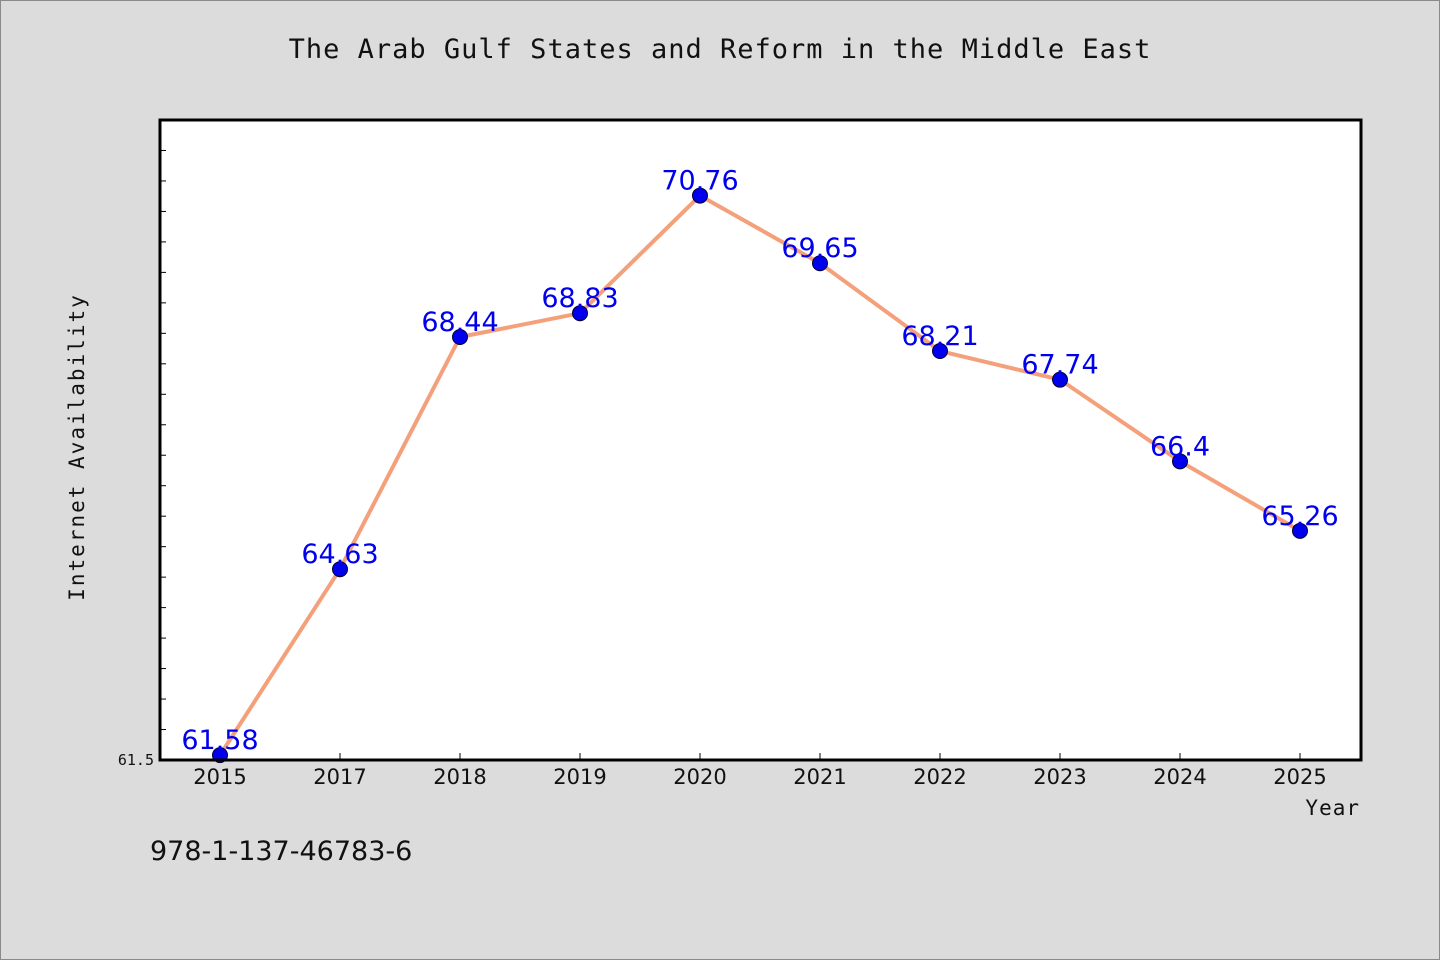  Describe the element at coordinates (819, 248) in the screenshot. I see `data-label: 69.65` at that location.